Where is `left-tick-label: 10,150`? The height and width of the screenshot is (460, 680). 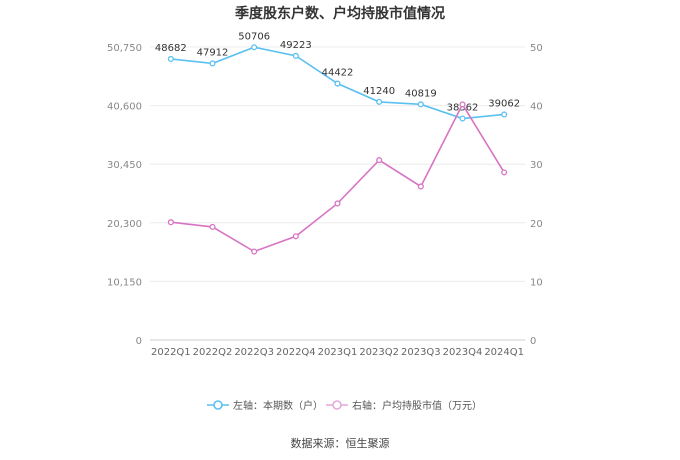
left-tick-label: 10,150 is located at coordinates (124, 282).